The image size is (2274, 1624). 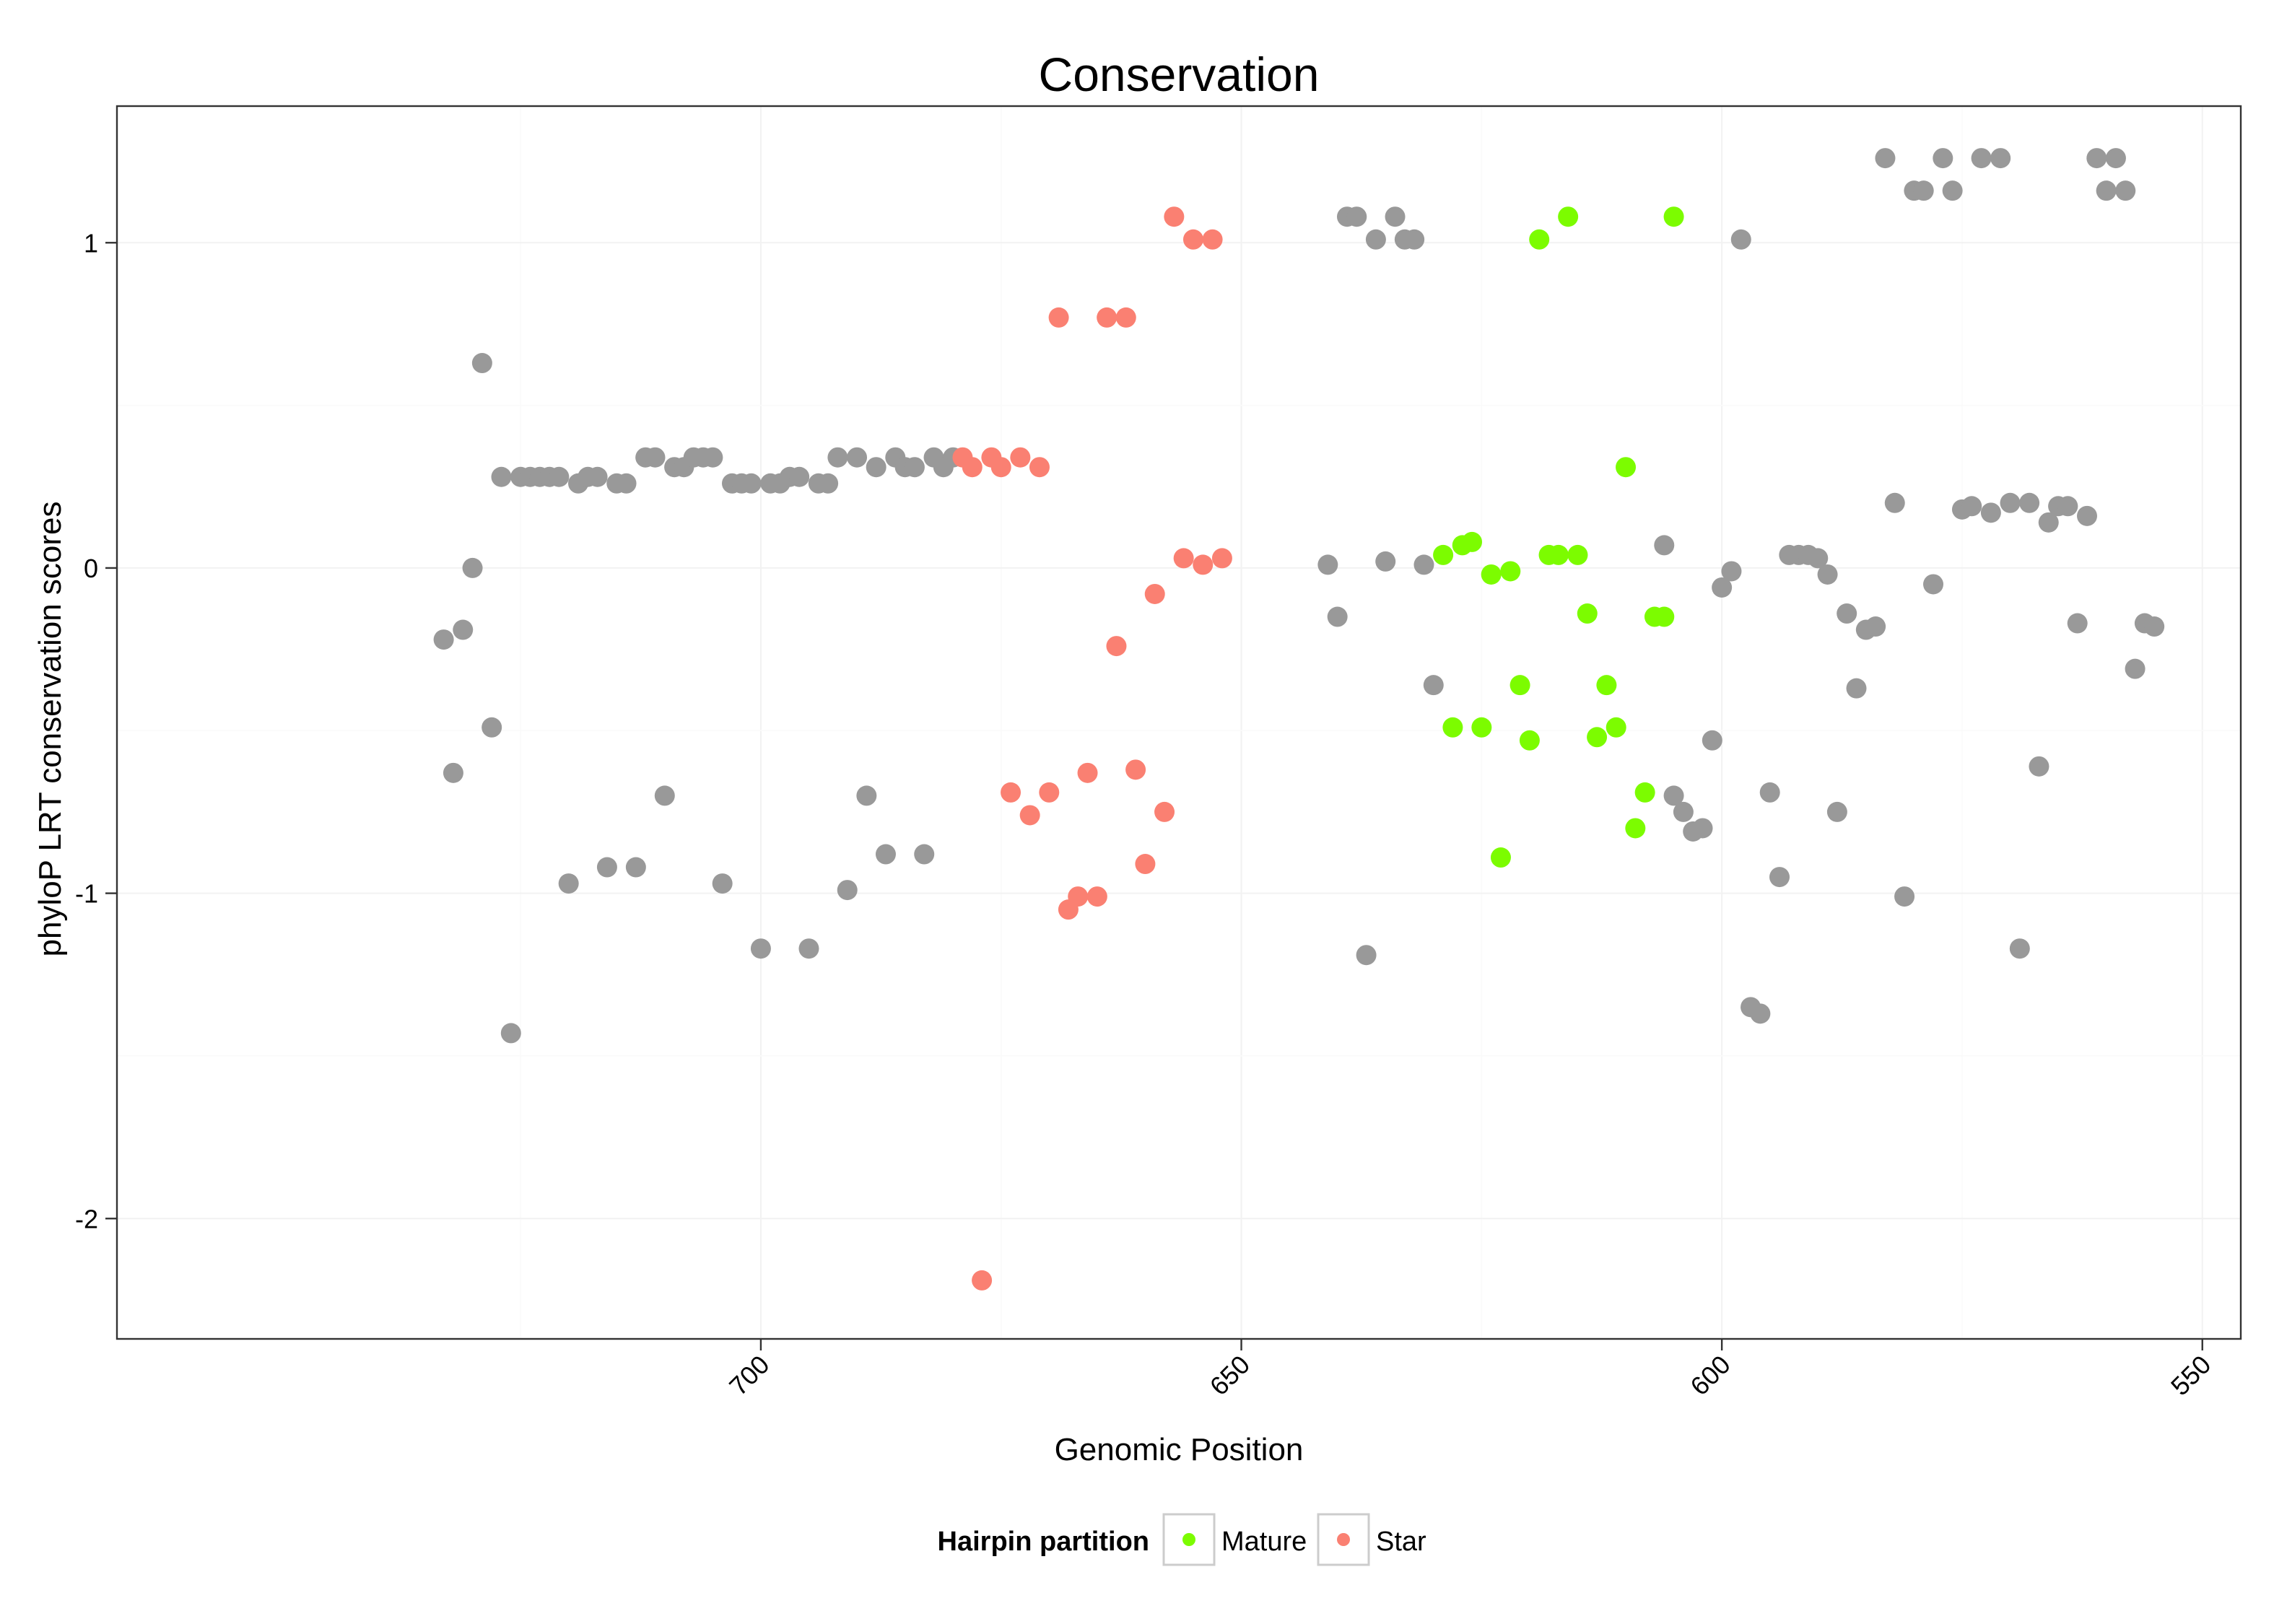 I want to click on y-tick-label: -2, so click(x=87, y=1219).